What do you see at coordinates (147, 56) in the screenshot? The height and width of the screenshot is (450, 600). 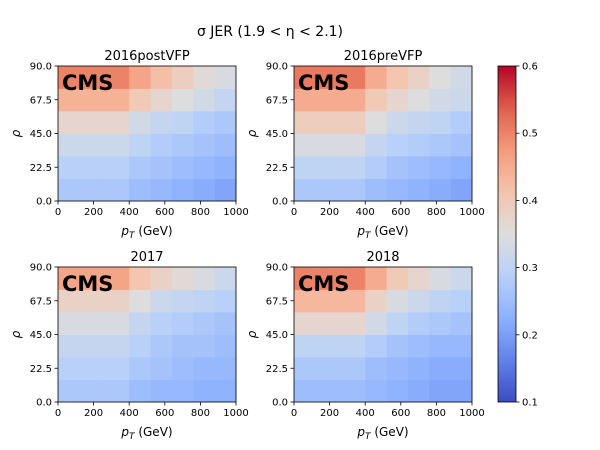 I see `panel-title: 2016postVFP` at bounding box center [147, 56].